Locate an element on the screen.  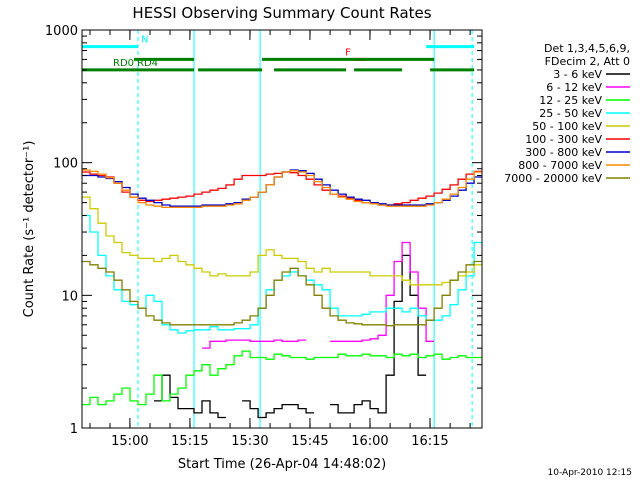
series-50-100-kev is located at coordinates (282, 241).